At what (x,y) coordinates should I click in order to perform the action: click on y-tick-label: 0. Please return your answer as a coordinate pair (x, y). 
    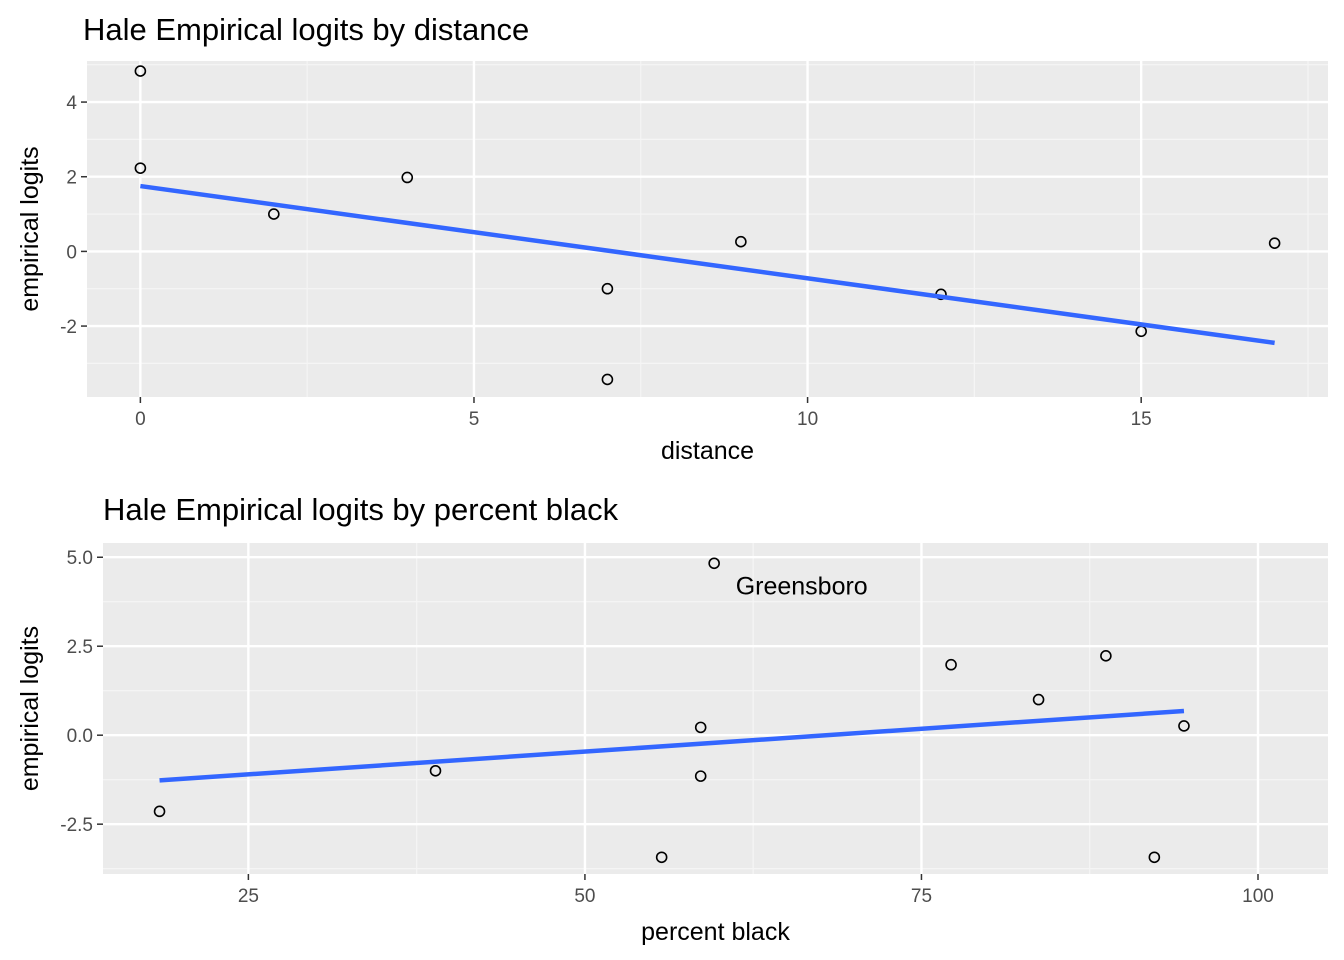
    Looking at the image, I should click on (71, 252).